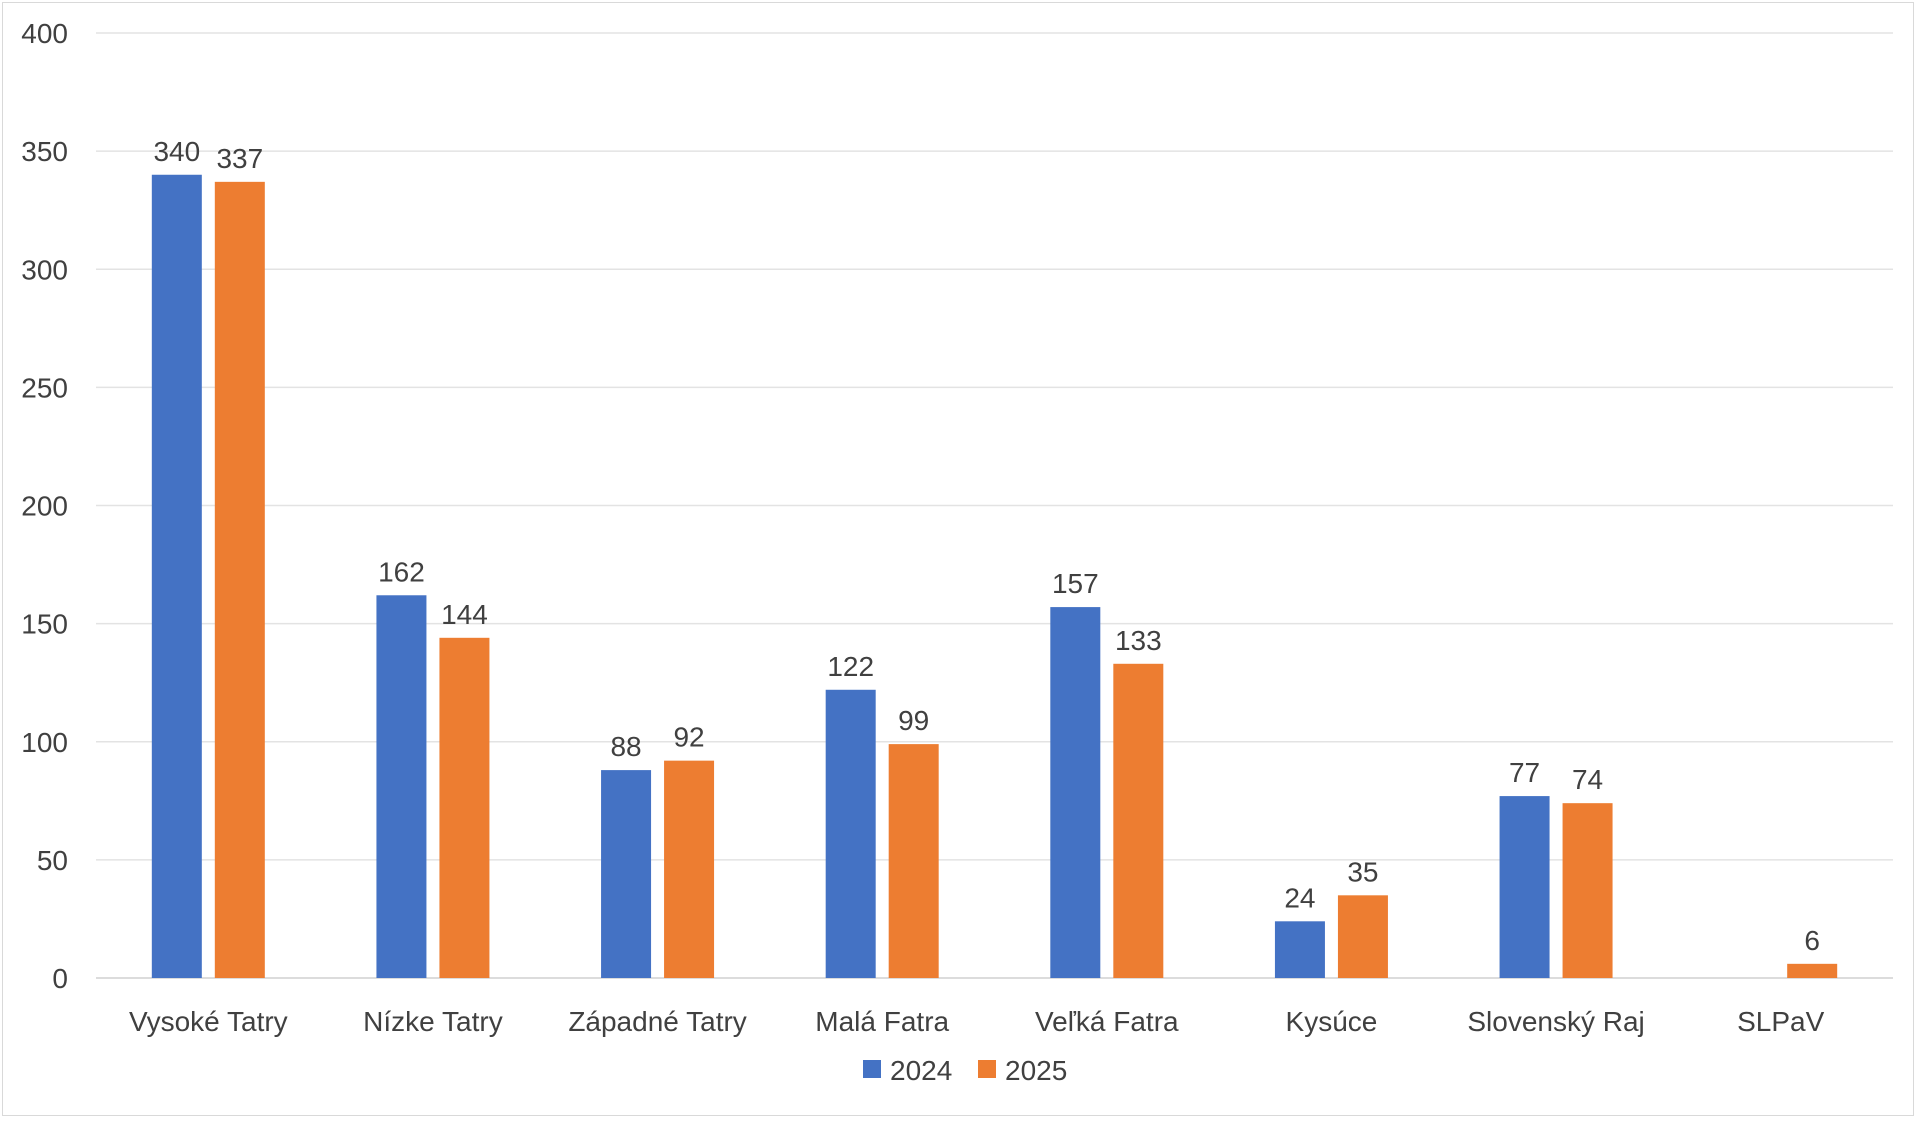 The width and height of the screenshot is (1920, 1122). What do you see at coordinates (44, 33) in the screenshot?
I see `y-tick-label: 400` at bounding box center [44, 33].